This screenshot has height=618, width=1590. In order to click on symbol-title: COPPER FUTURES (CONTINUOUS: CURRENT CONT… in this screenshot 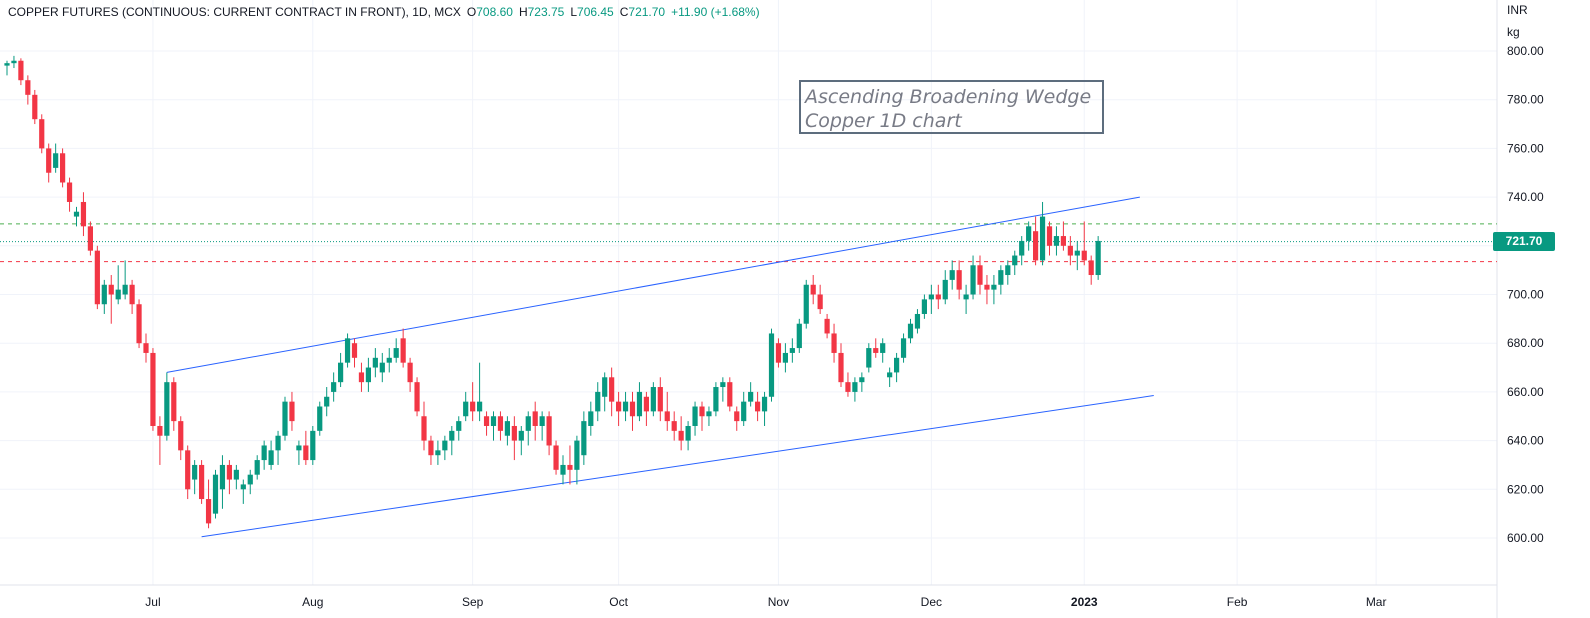, I will do `click(234, 12)`.